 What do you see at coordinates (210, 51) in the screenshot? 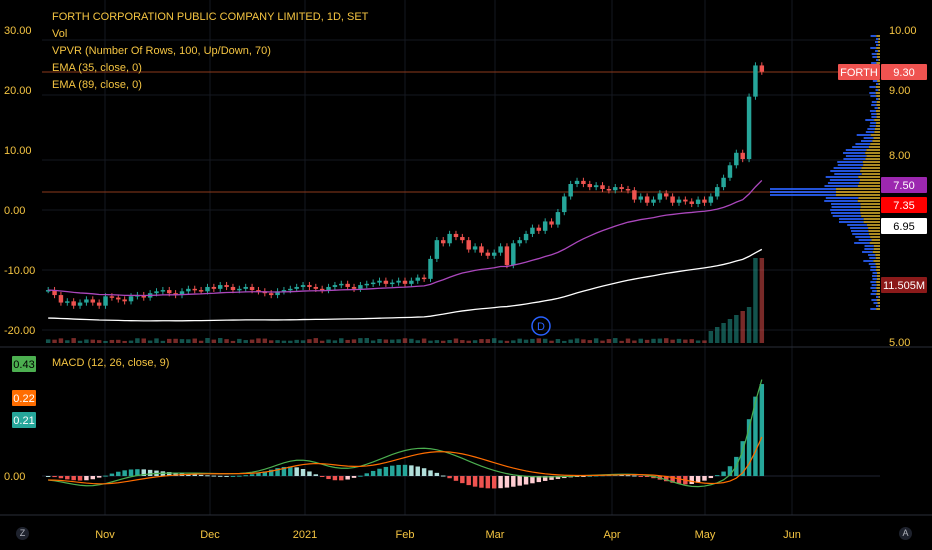
I see `indicator-vpvr: VPVR (Number Of Rows, 100, Up/Down, 70)` at bounding box center [210, 51].